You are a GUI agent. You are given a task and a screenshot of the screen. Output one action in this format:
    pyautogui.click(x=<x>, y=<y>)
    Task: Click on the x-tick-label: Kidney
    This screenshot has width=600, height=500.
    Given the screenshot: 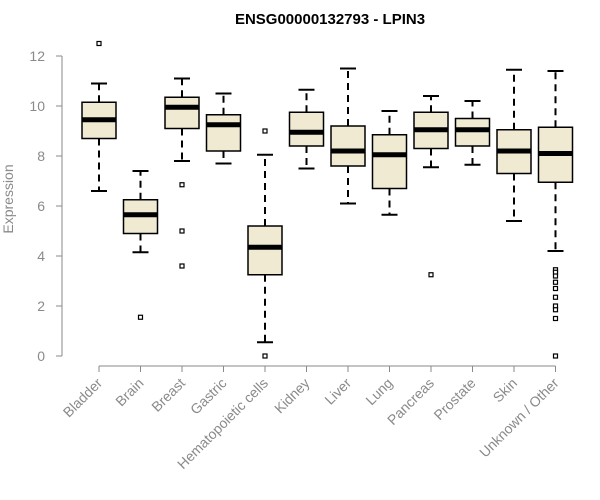 What is the action you would take?
    pyautogui.click(x=292, y=396)
    